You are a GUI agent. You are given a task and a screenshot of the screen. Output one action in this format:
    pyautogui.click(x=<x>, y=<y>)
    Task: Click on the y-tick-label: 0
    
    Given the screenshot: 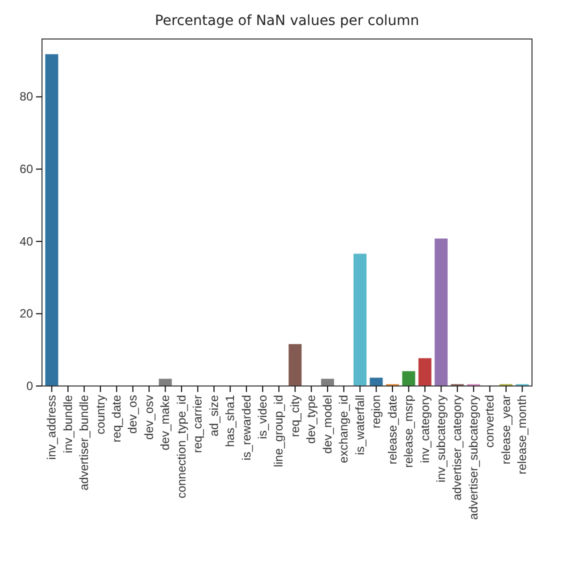 What is the action you would take?
    pyautogui.click(x=30, y=385)
    